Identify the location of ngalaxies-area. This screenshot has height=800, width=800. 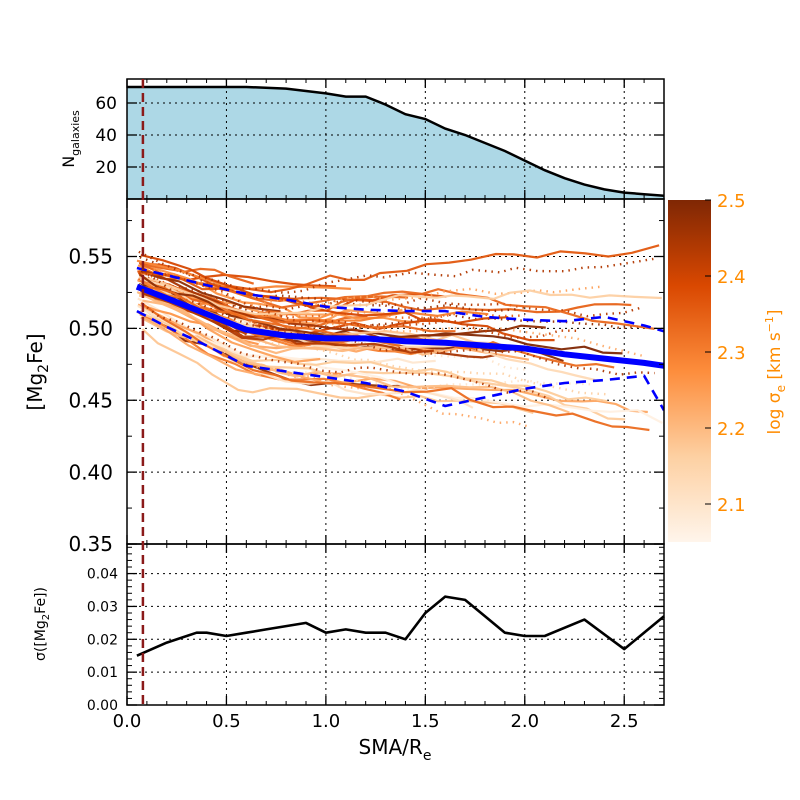
(395, 143).